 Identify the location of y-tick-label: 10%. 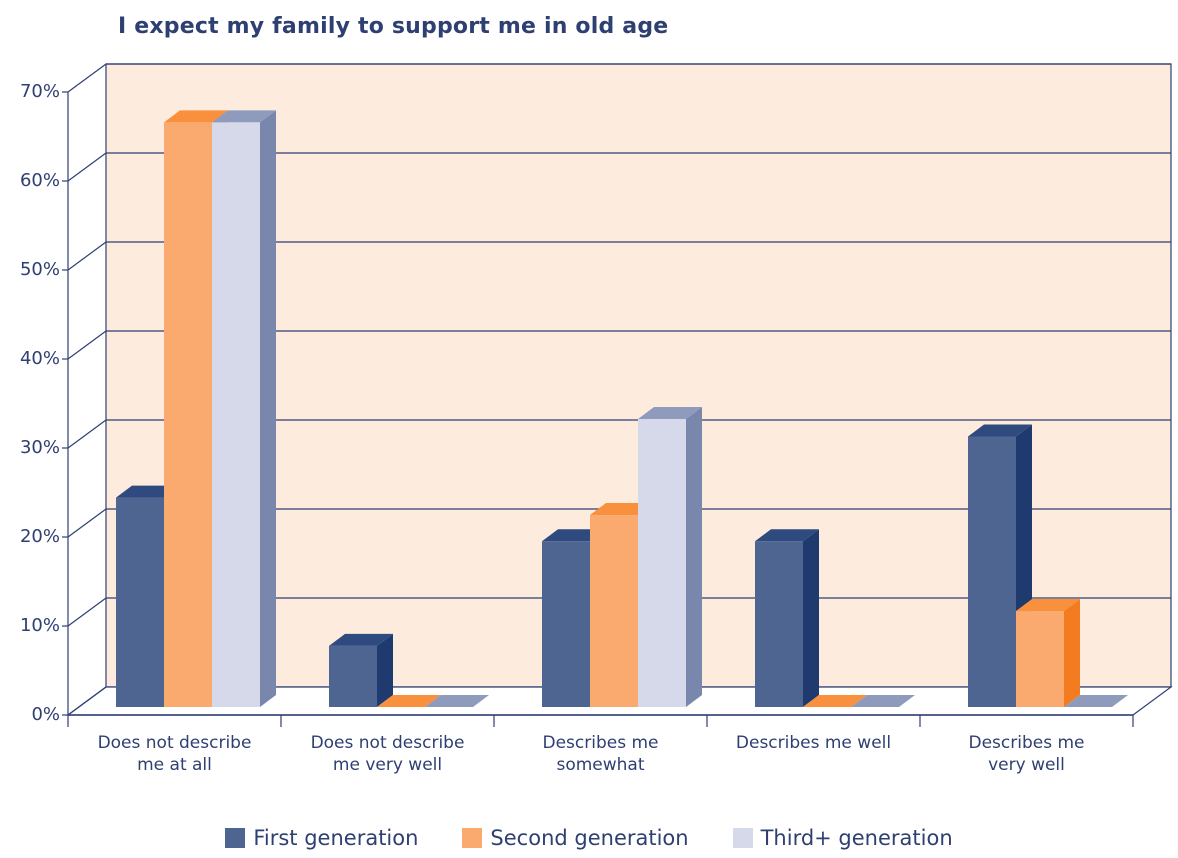
(39, 625).